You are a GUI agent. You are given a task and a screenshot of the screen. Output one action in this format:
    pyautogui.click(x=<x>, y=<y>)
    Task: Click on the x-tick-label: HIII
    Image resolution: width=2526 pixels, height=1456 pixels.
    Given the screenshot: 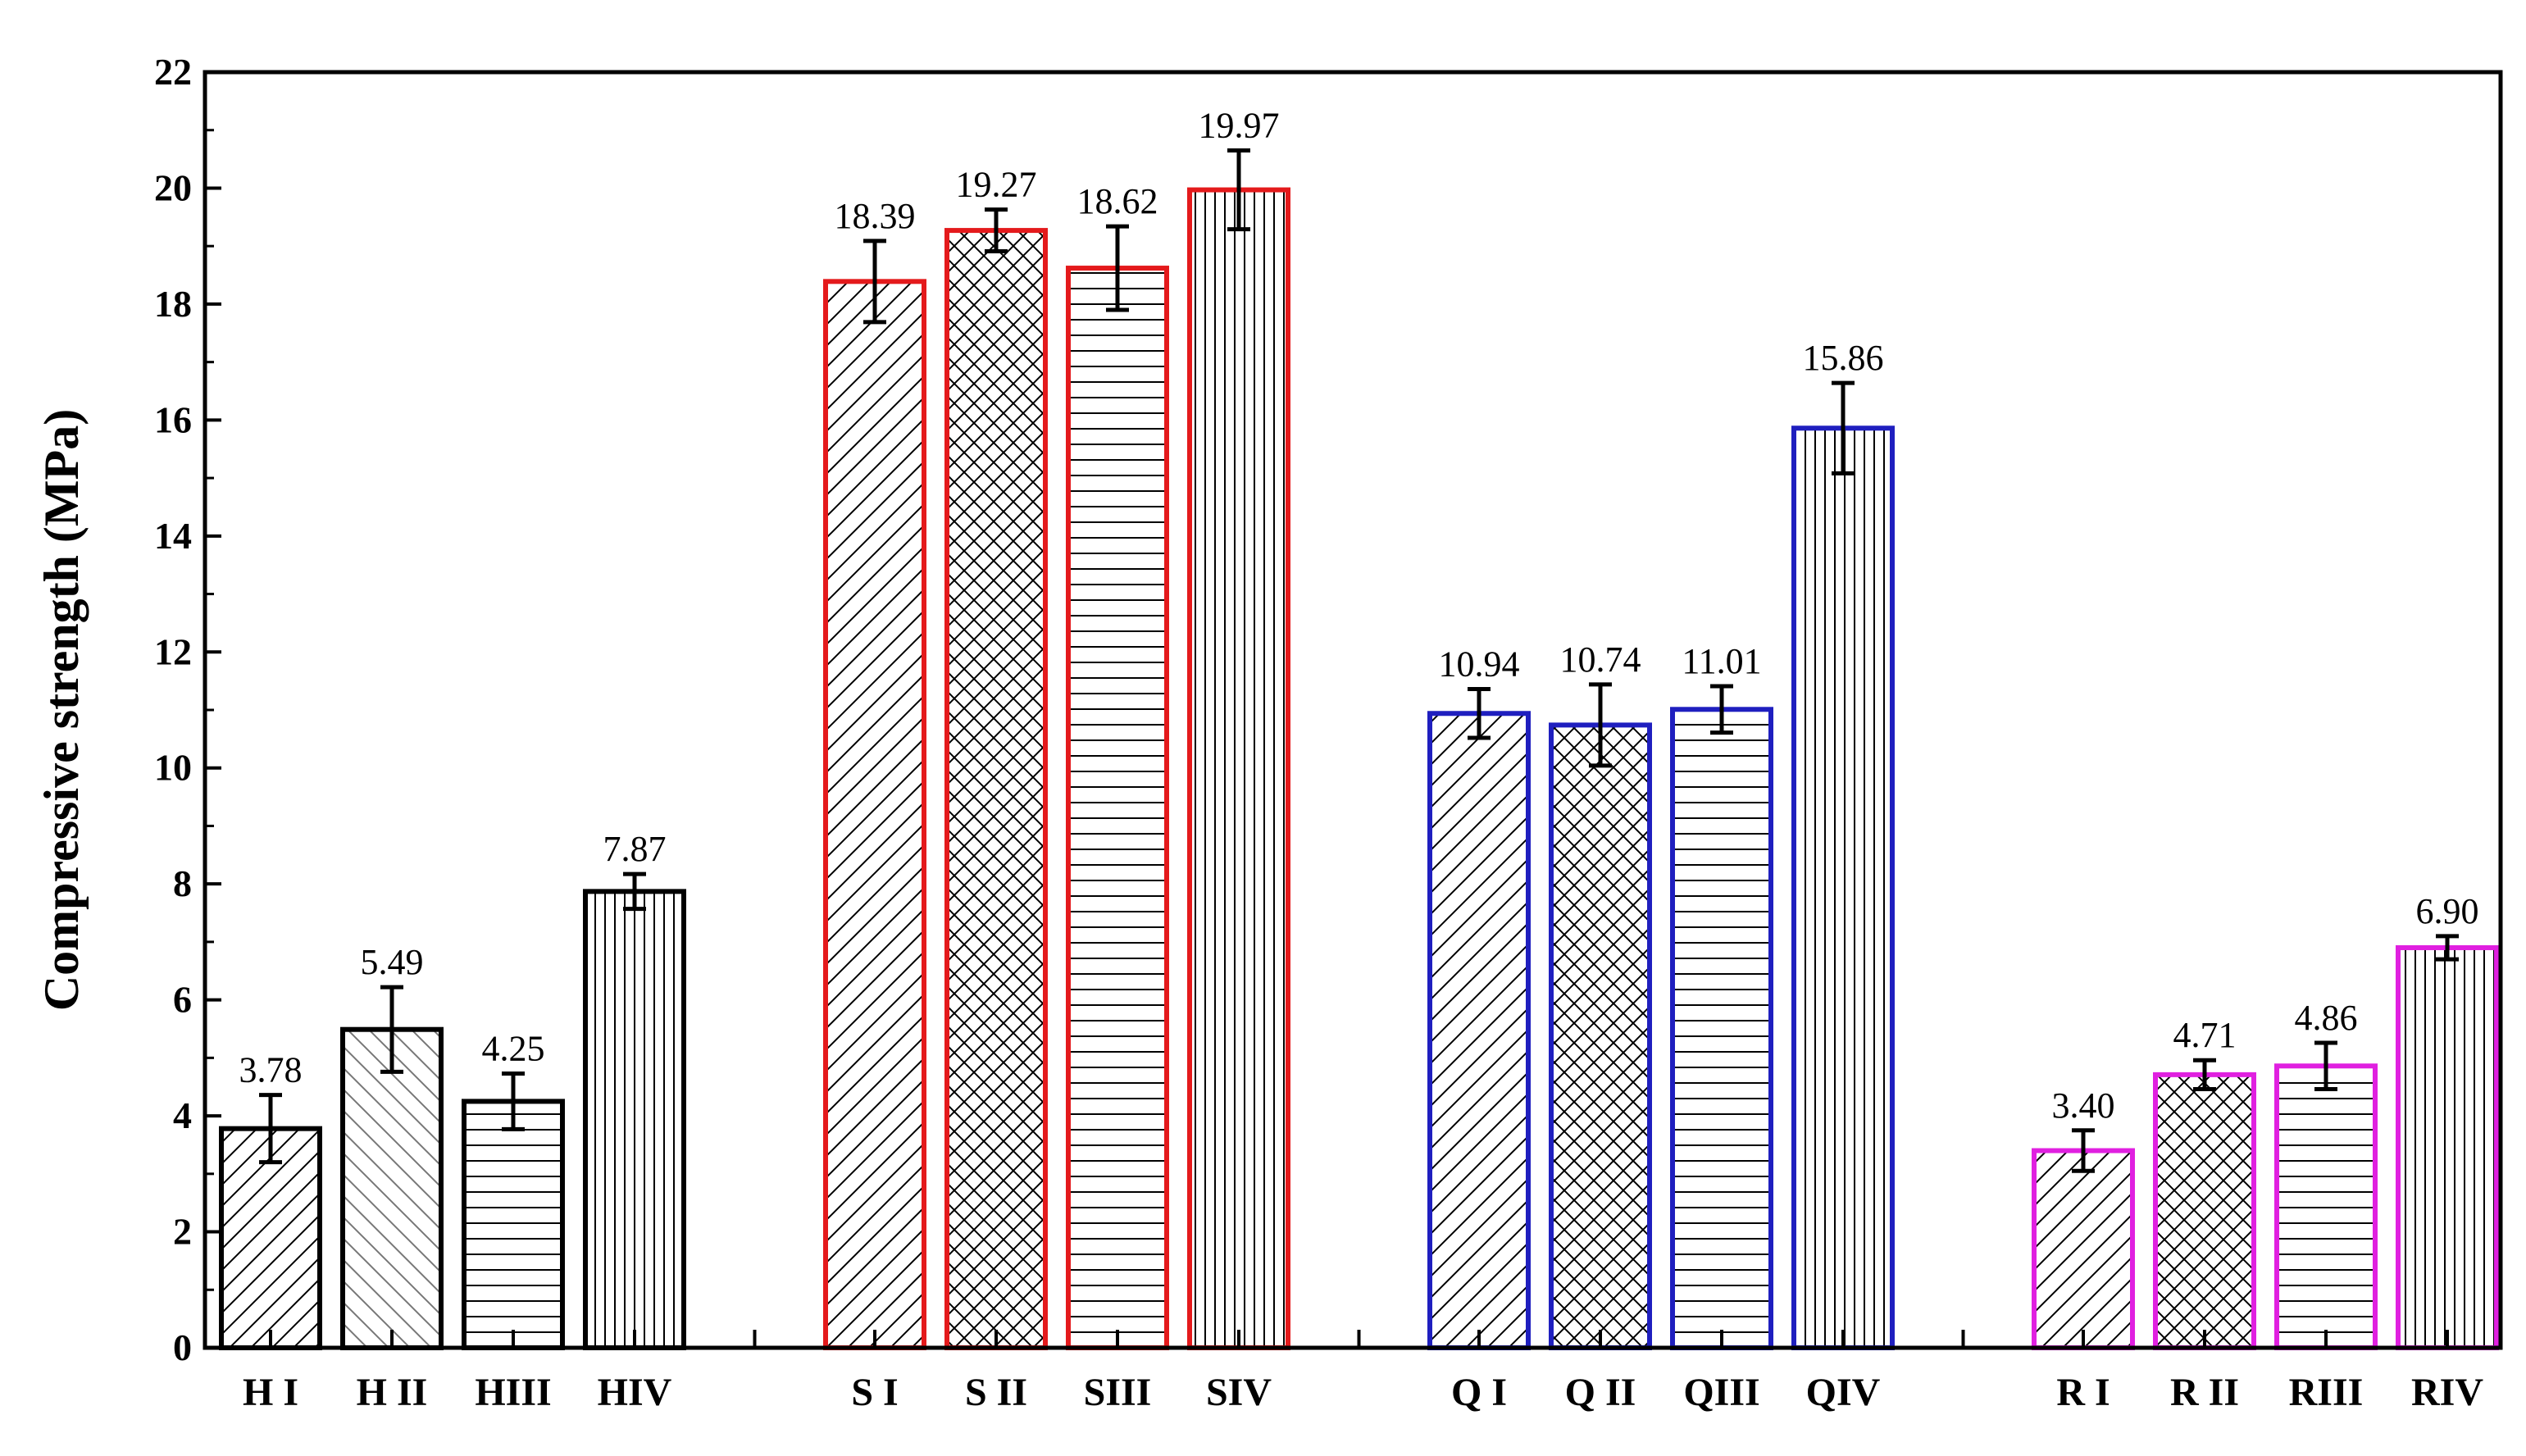 What is the action you would take?
    pyautogui.click(x=513, y=1392)
    